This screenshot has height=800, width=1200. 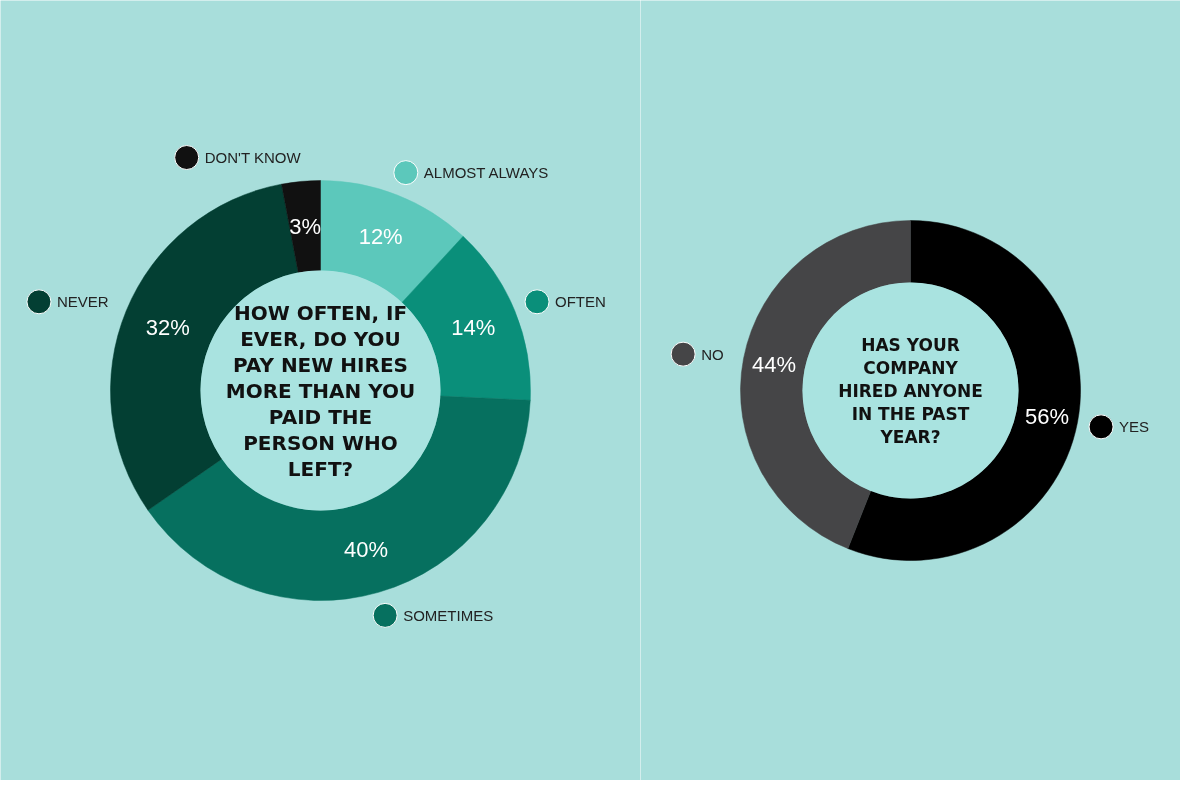 What do you see at coordinates (712, 354) in the screenshot?
I see `legend-label: NO` at bounding box center [712, 354].